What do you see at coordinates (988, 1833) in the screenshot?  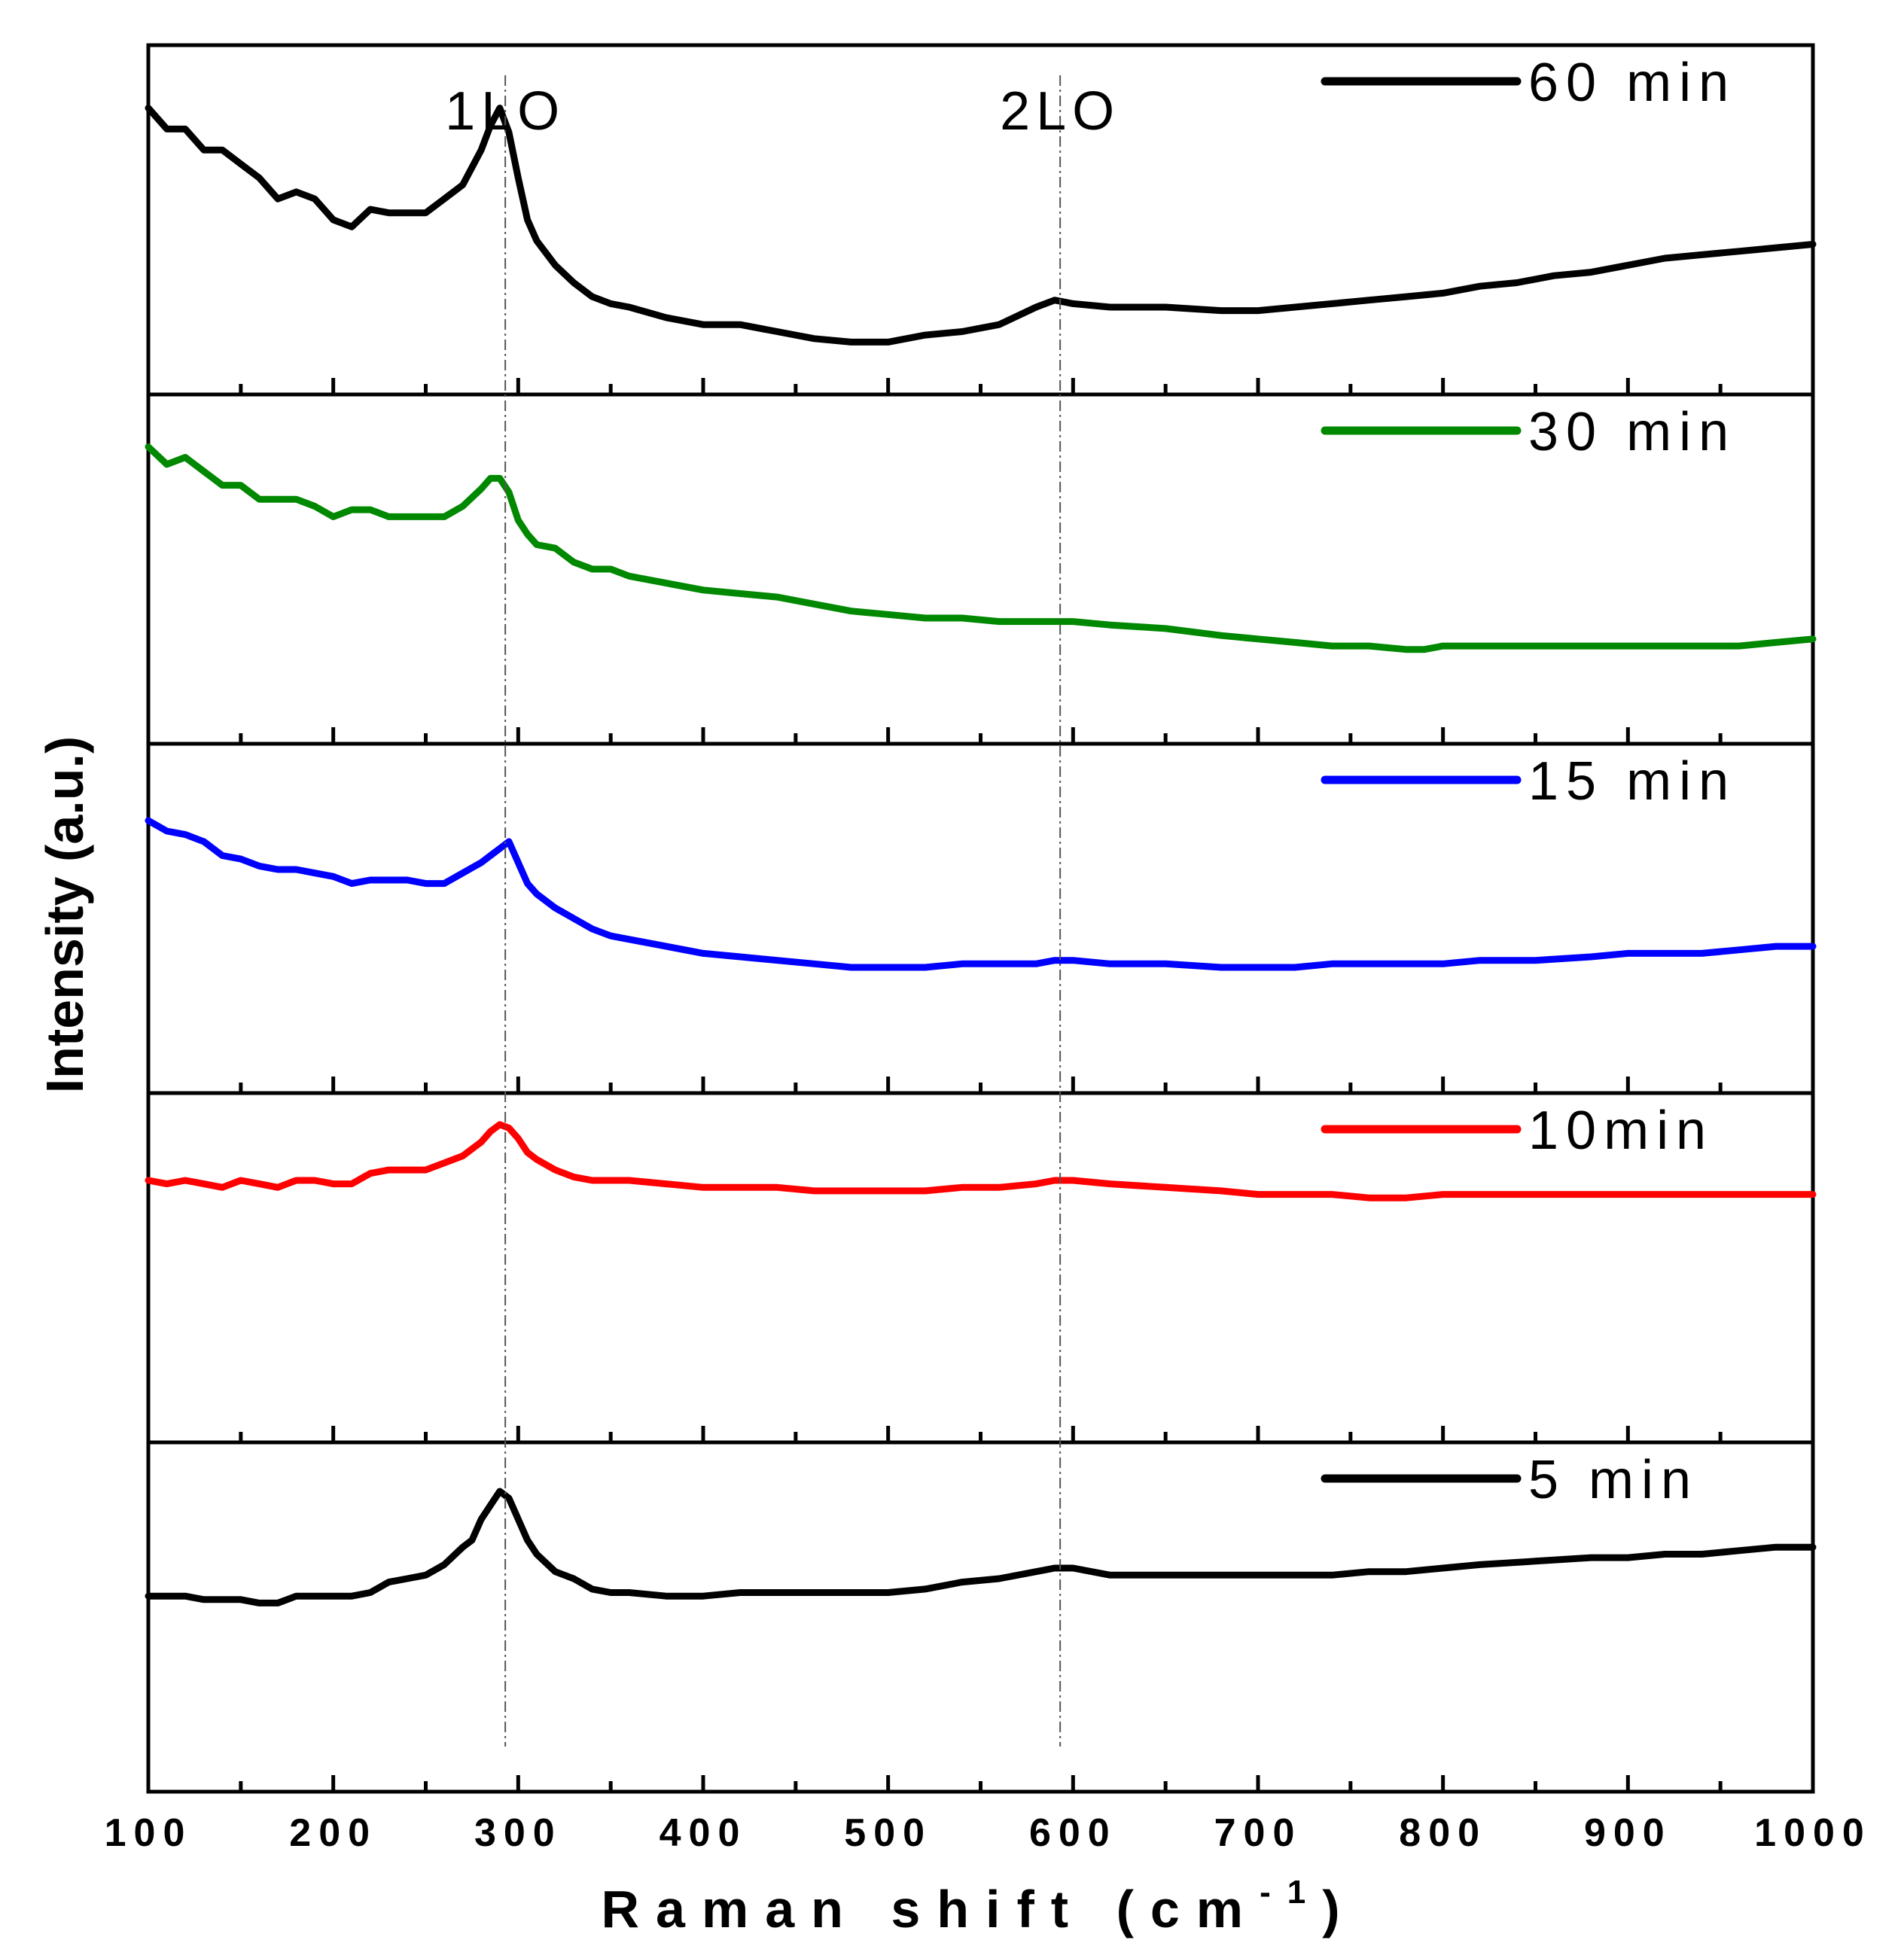 I see `x-tick-labels: 100 200 300 400 500 600 700 800 900 1000` at bounding box center [988, 1833].